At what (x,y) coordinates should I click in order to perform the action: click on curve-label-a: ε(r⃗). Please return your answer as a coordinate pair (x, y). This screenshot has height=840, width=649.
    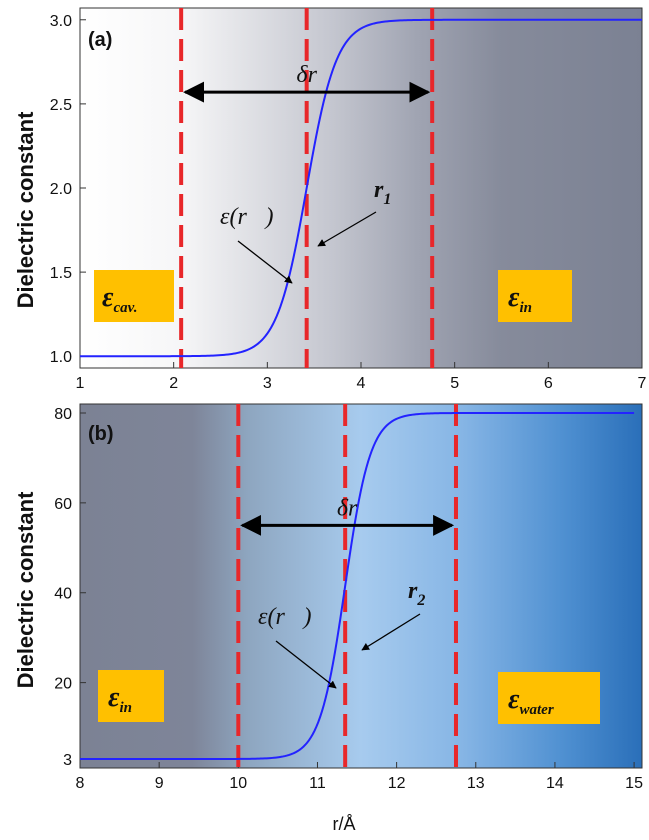
    Looking at the image, I should click on (246, 217).